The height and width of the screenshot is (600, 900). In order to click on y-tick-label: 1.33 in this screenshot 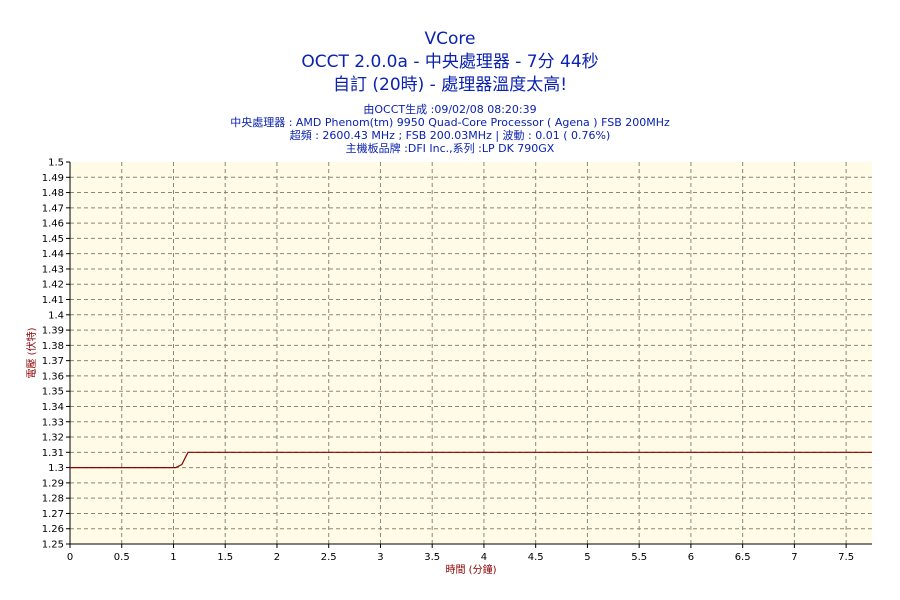, I will do `click(53, 422)`.